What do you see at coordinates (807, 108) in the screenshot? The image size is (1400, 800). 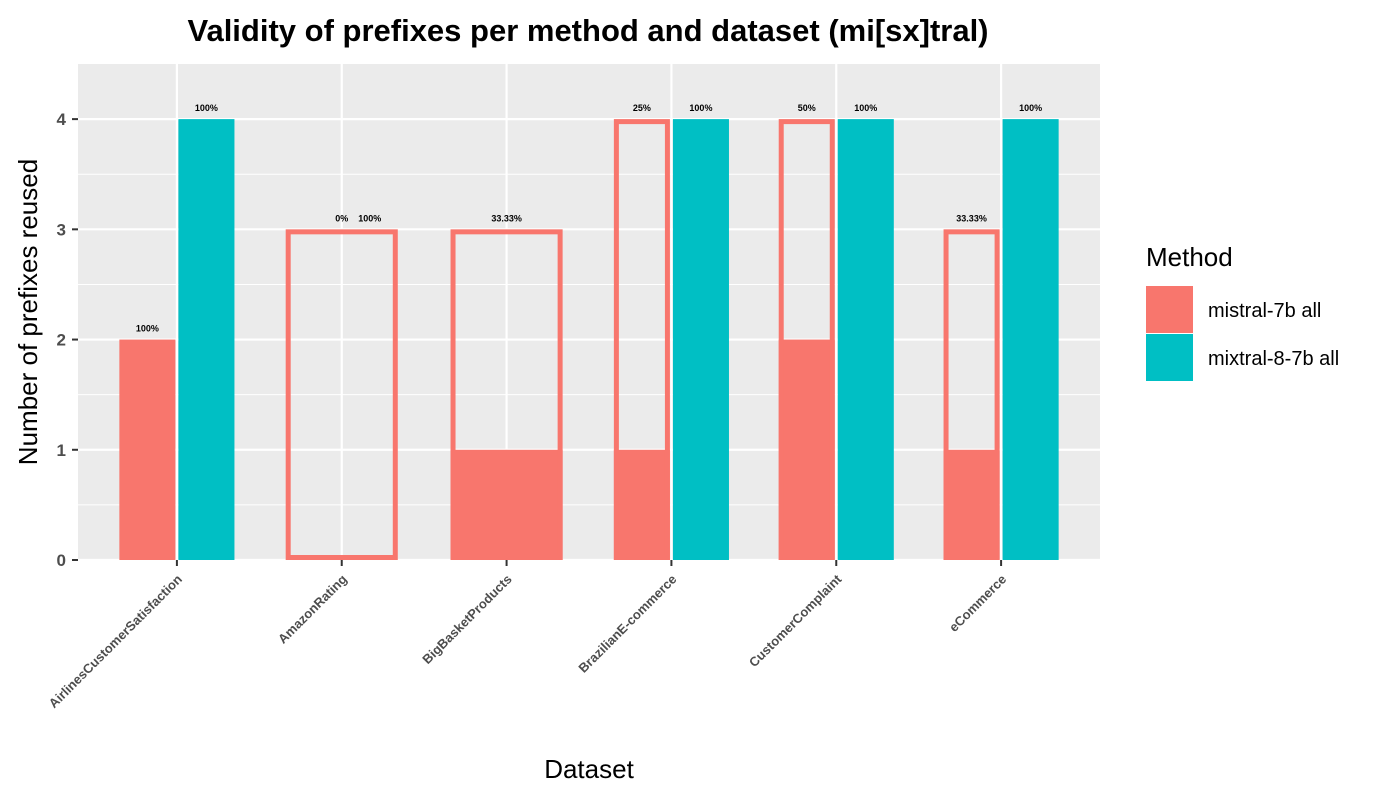 I see `bar-label: 50%` at bounding box center [807, 108].